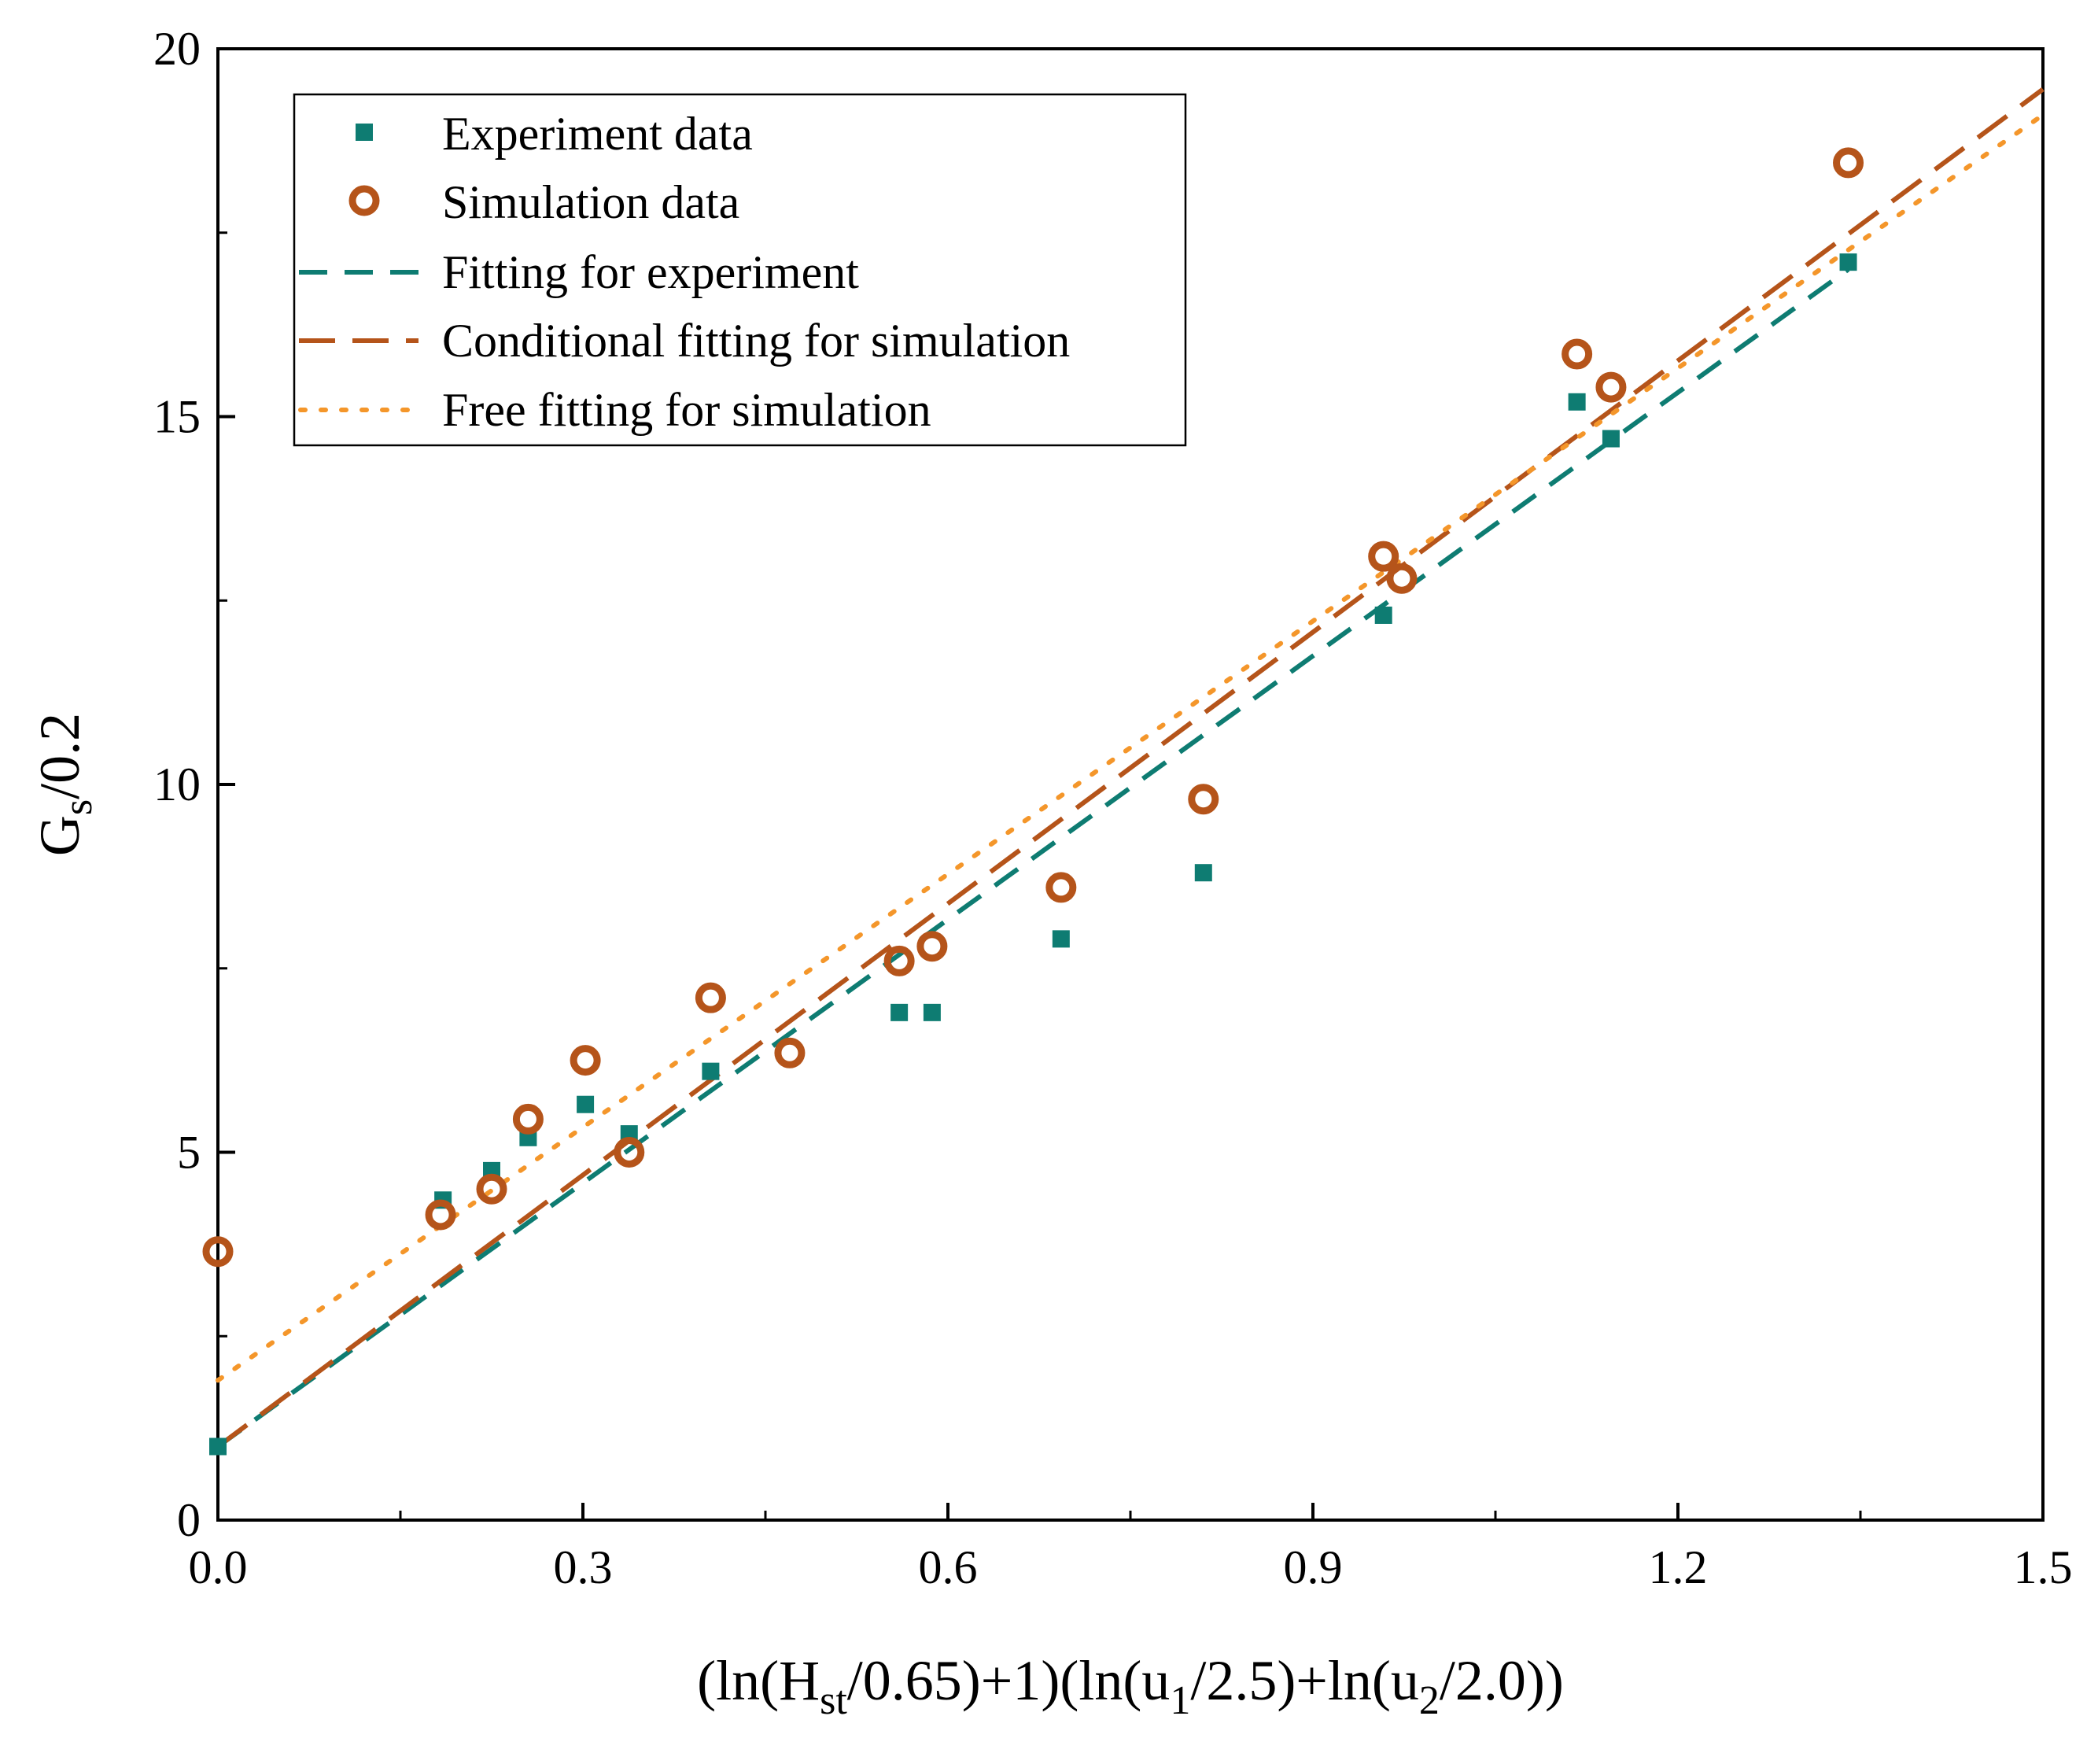  I want to click on y-tick-label: 10, so click(177, 784).